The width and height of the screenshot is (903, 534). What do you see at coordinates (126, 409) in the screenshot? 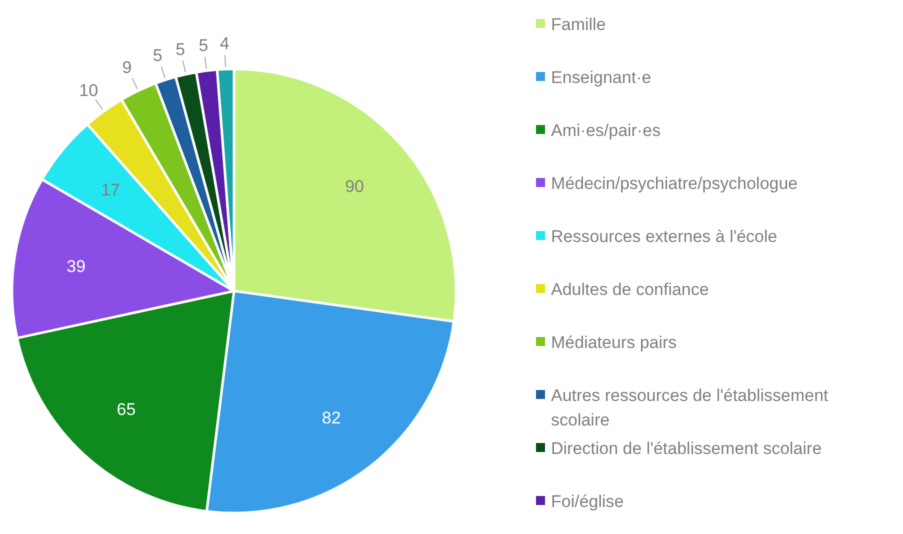
I see `data-label: 65` at bounding box center [126, 409].